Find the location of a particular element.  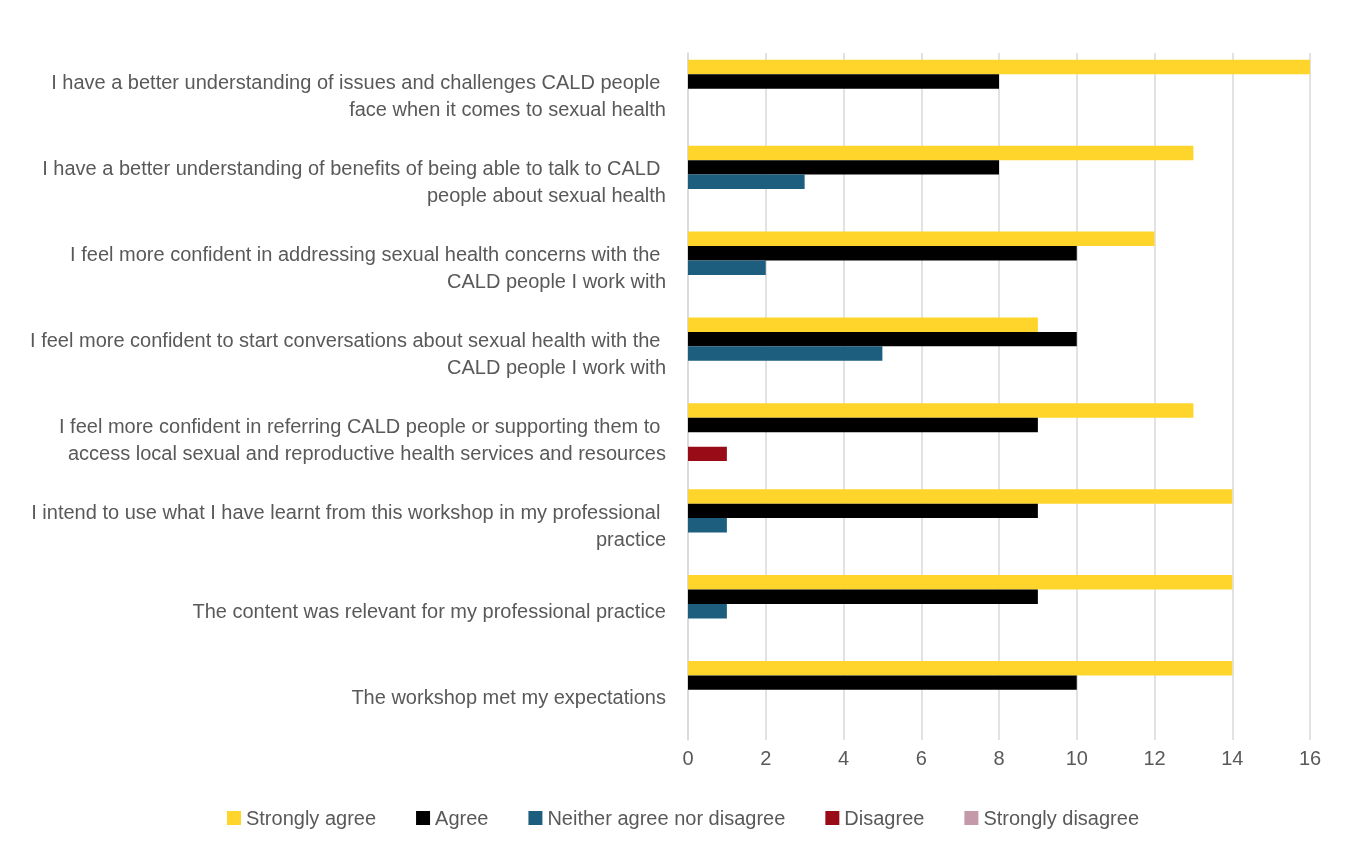

y-tick-label: I intend to use what I have learnt from this workshop in my professional practice is located at coordinates (348, 525).